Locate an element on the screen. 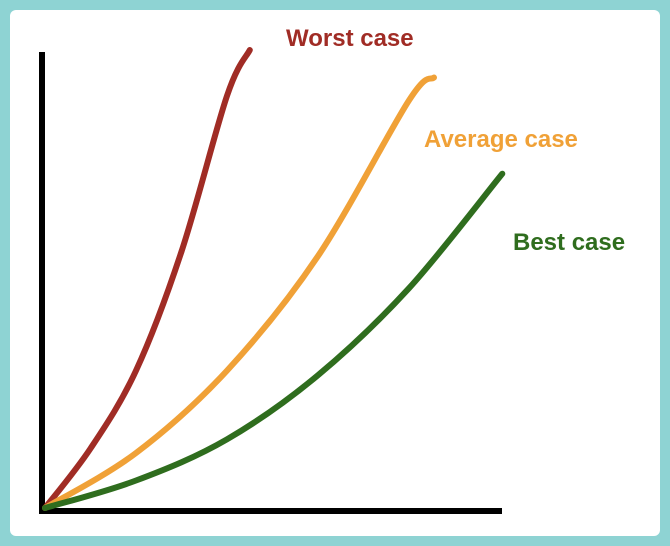 This screenshot has width=670, height=546. best-case-label: Best case is located at coordinates (569, 242).